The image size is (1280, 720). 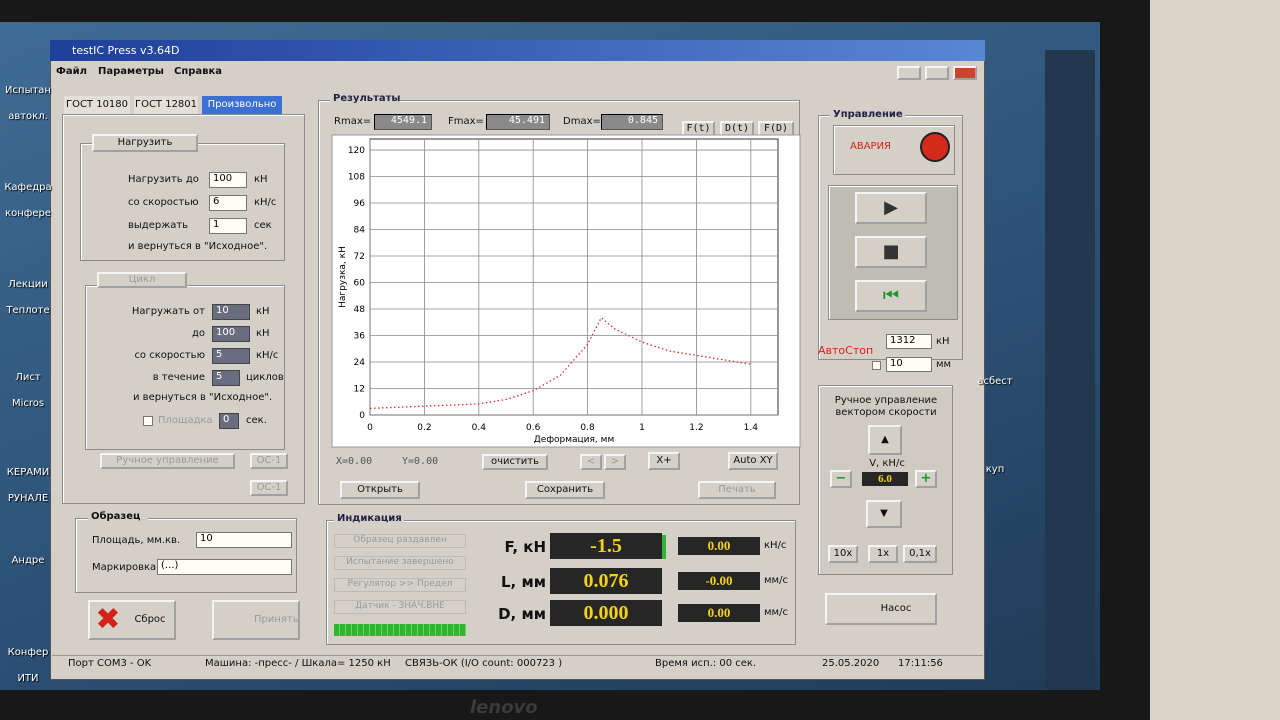 What do you see at coordinates (244, 540) in the screenshot?
I see `area-input: 10` at bounding box center [244, 540].